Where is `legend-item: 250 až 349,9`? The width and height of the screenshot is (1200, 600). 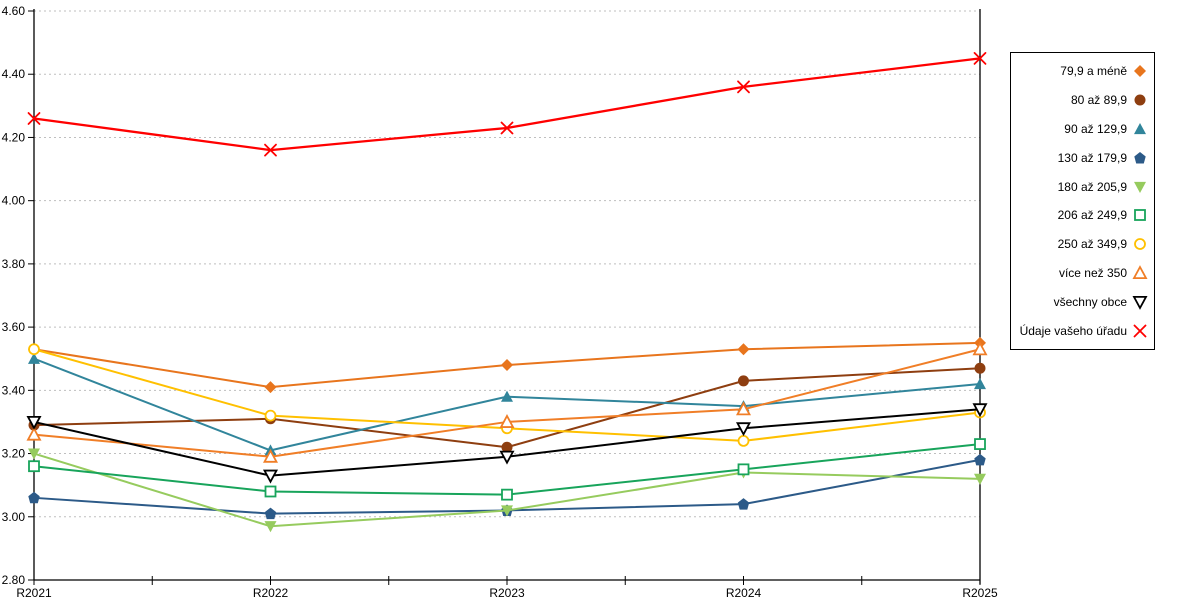 legend-item: 250 až 349,9 is located at coordinates (1081, 244).